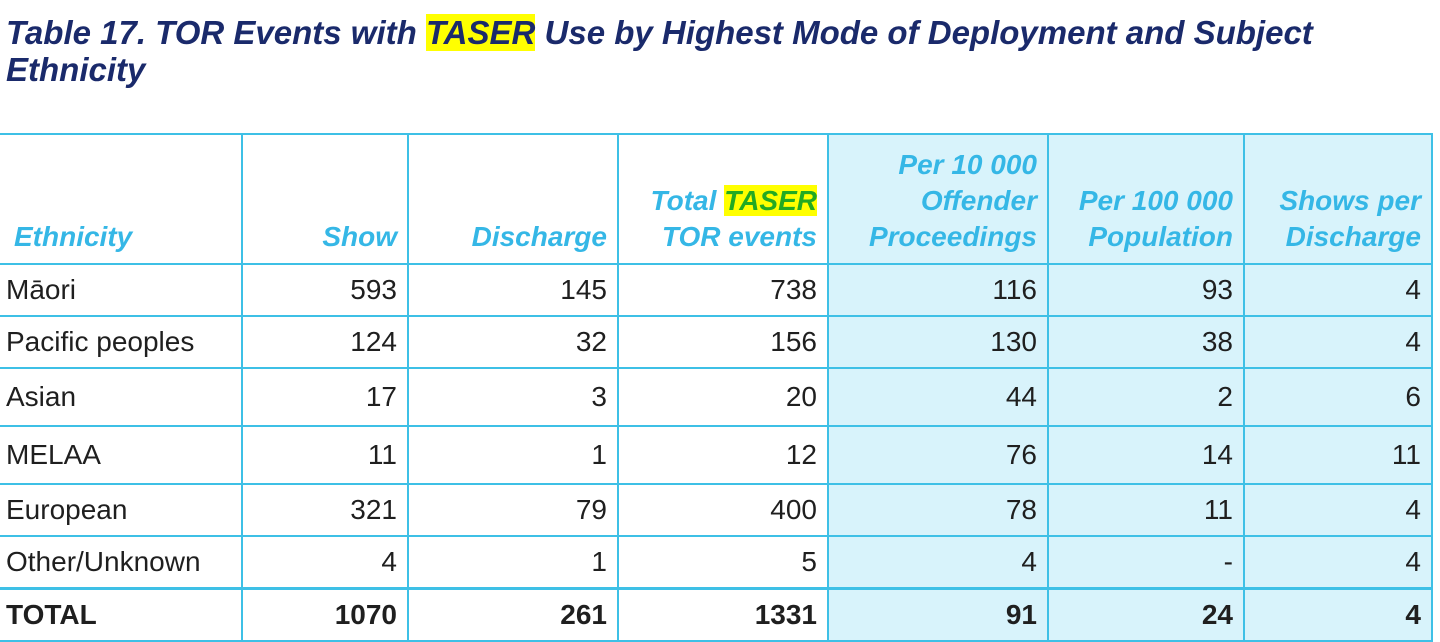  I want to click on header-total-highlight: TASER, so click(770, 200).